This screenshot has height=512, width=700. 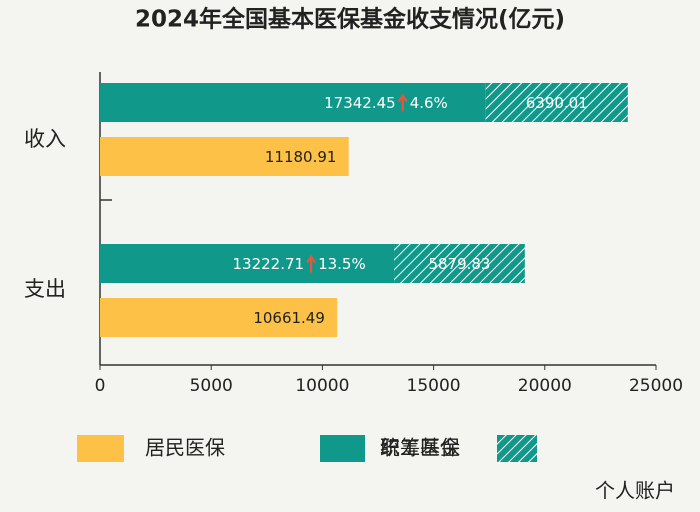 What do you see at coordinates (301, 157) in the screenshot?
I see `value-label: 11180.91` at bounding box center [301, 157].